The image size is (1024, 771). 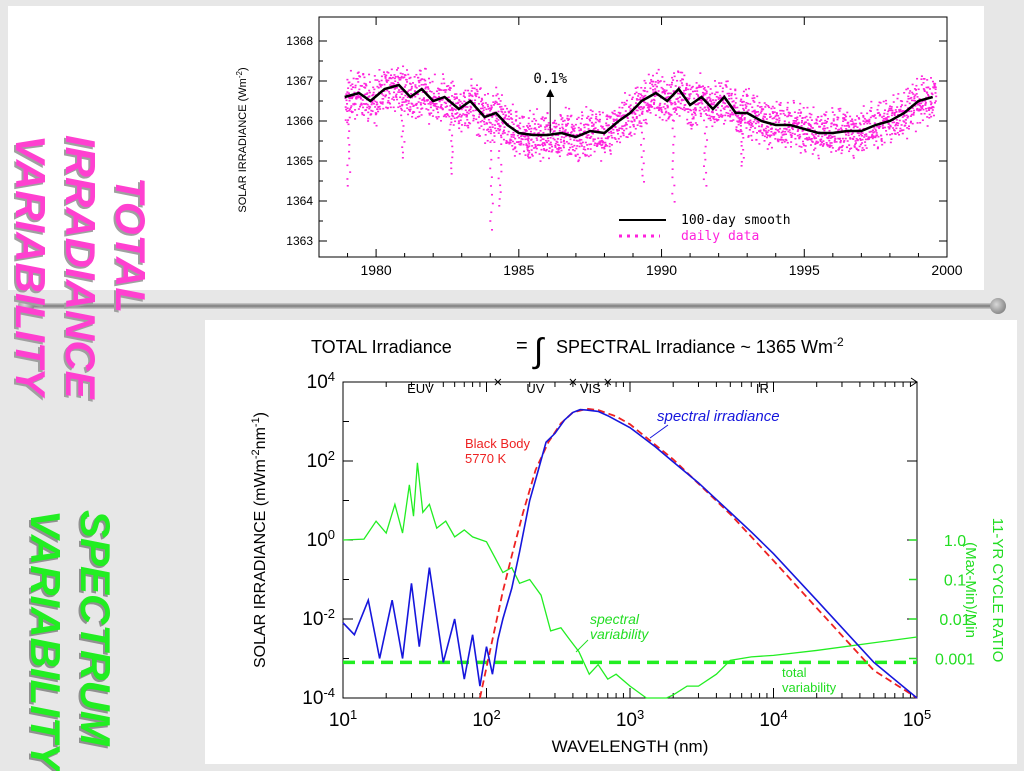 I want to click on spectral-title-right: SPECTRAL Irradiance ~ 1365 Wm-2, so click(x=700, y=346).